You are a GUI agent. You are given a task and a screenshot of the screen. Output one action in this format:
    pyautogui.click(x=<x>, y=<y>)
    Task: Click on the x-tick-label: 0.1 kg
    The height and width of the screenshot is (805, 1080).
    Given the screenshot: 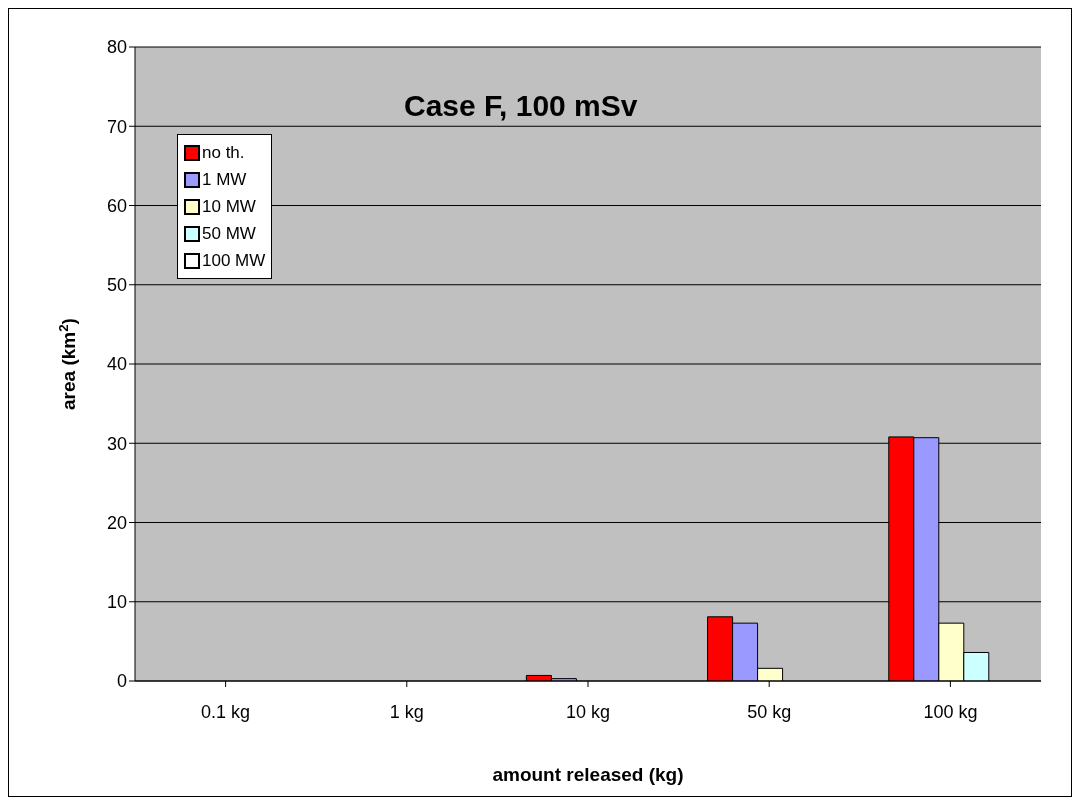 What is the action you would take?
    pyautogui.click(x=226, y=711)
    